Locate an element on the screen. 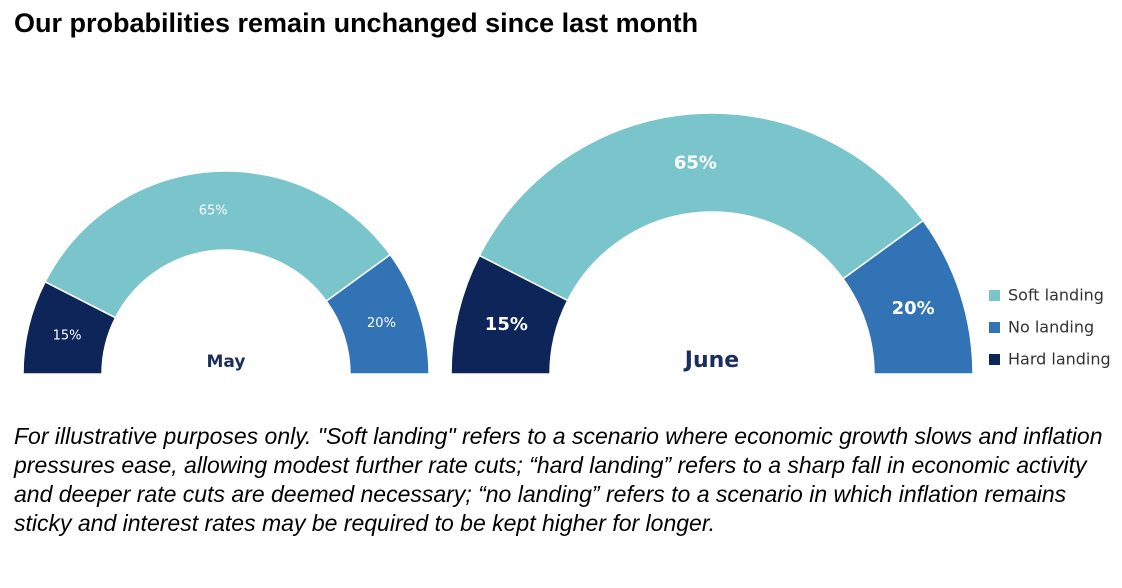 Image resolution: width=1122 pixels, height=588 pixels. legend-item-hard-landing: Hard landing is located at coordinates (1050, 359).